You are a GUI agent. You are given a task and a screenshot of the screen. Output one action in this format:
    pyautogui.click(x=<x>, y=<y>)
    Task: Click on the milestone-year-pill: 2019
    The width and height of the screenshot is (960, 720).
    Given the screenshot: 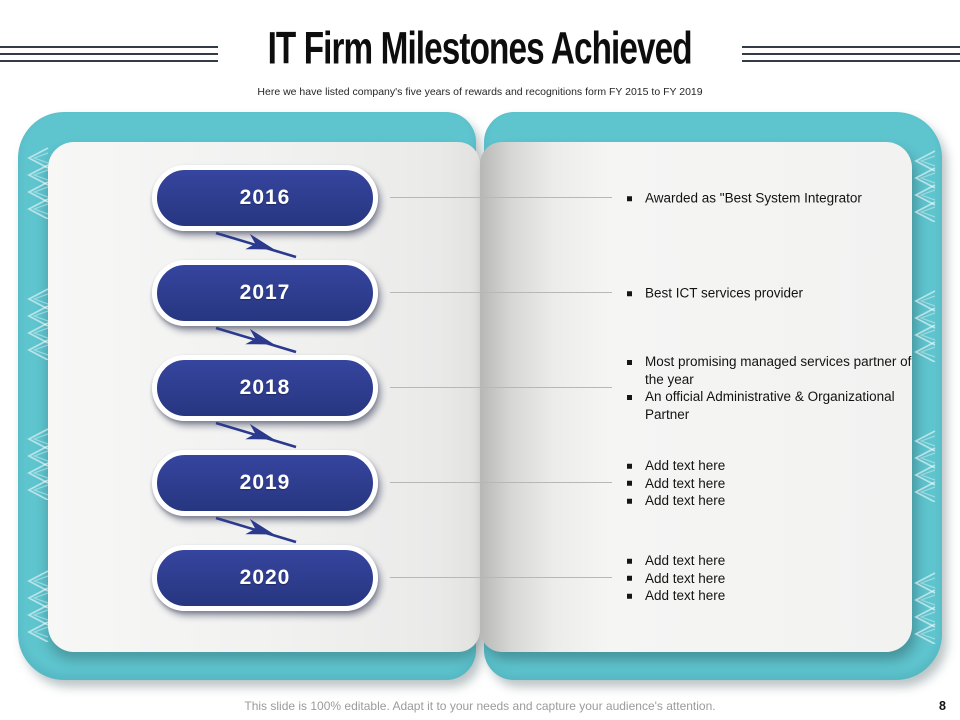 What is the action you would take?
    pyautogui.click(x=265, y=483)
    